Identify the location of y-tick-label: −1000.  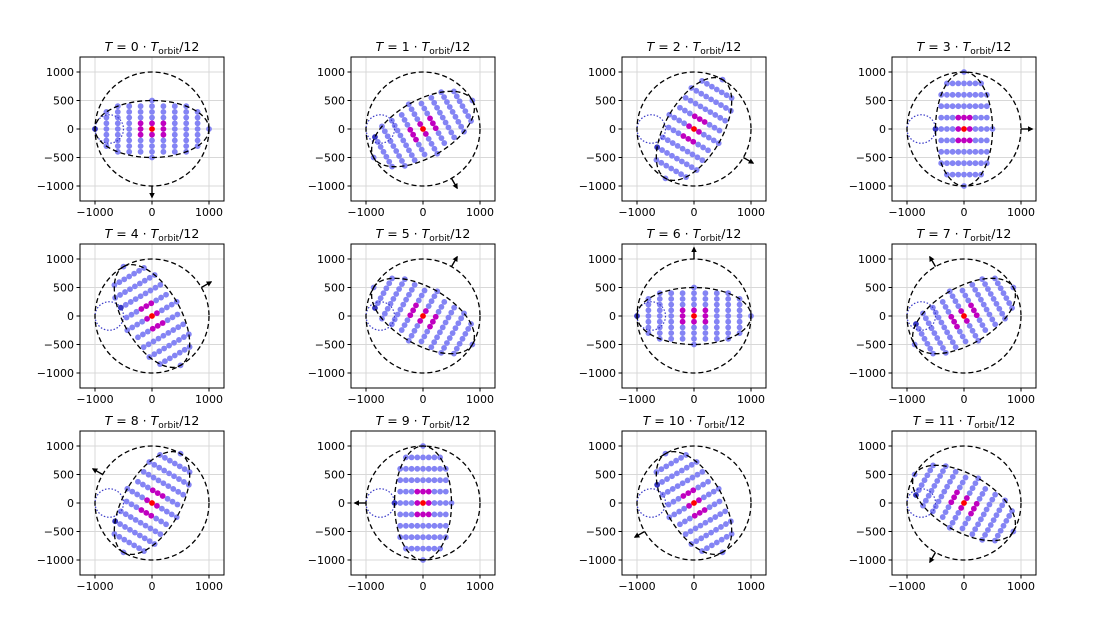
(867, 373).